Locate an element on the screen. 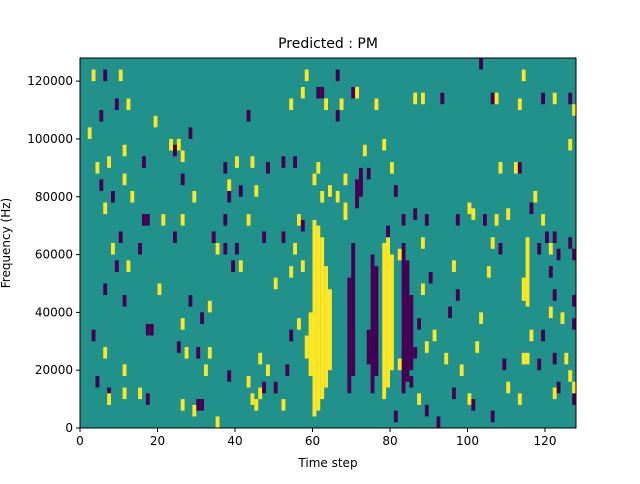 The height and width of the screenshot is (484, 640). y-tick-label: 0 is located at coordinates (69, 428).